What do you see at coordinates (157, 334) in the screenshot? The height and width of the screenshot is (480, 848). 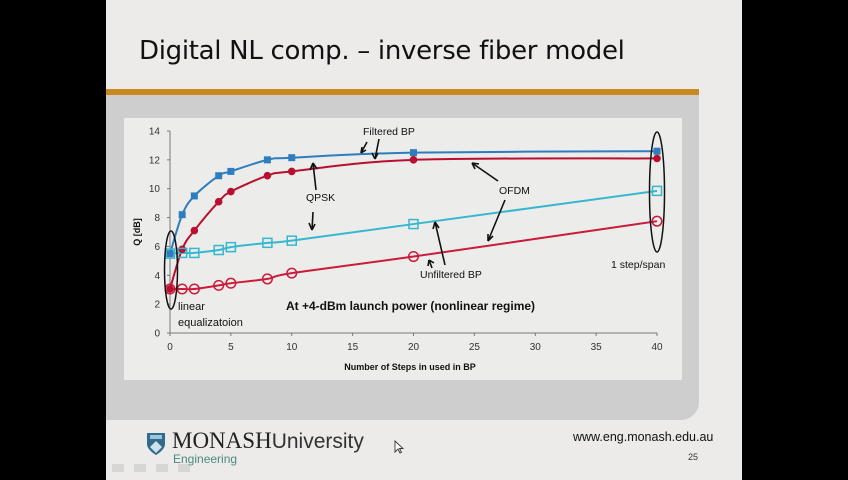 I see `y-tick-label: 0` at bounding box center [157, 334].